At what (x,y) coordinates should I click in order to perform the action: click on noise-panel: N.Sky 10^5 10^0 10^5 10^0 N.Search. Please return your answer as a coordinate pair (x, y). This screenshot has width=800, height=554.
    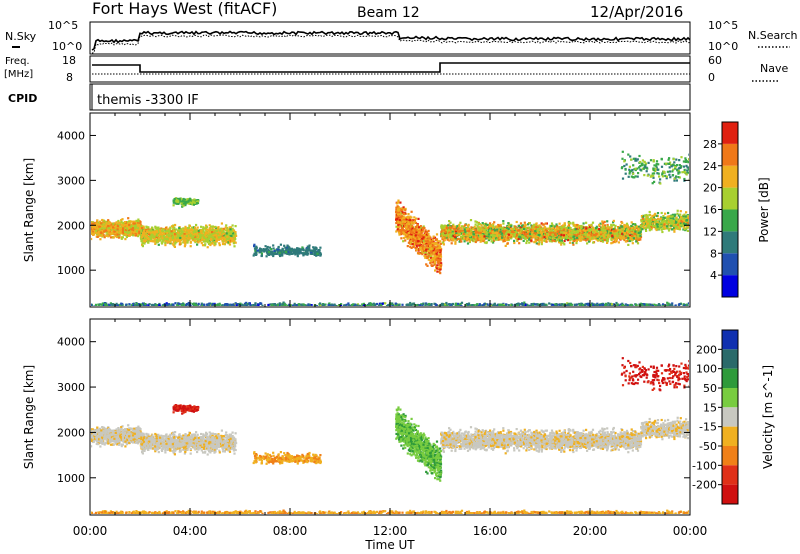
    Looking at the image, I should click on (401, 37).